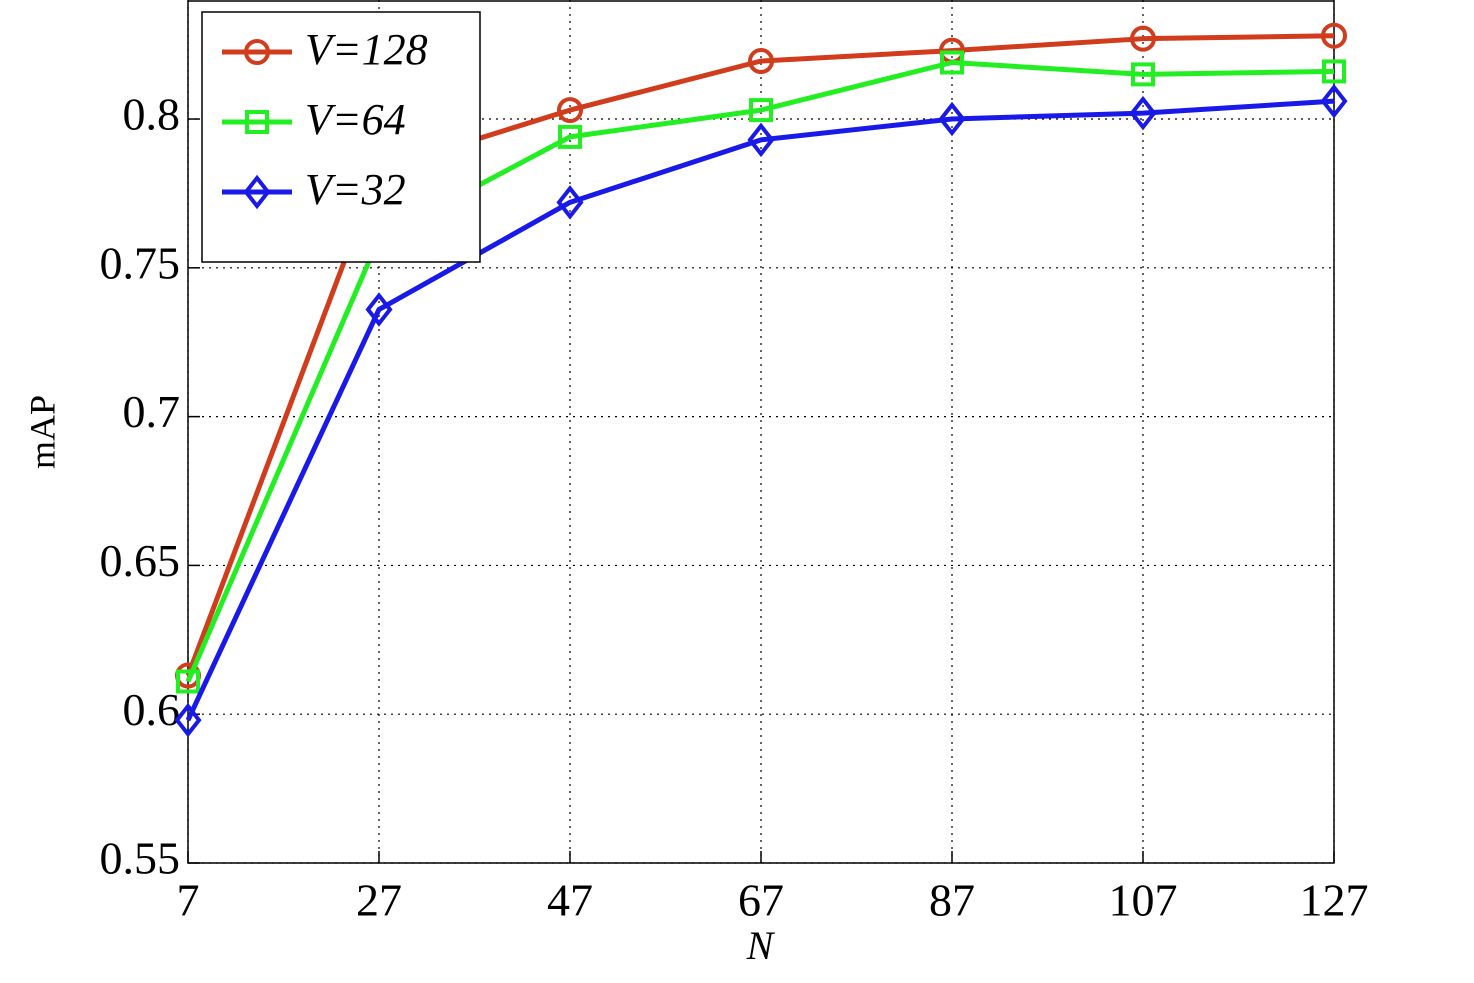 The width and height of the screenshot is (1474, 983). What do you see at coordinates (140, 560) in the screenshot?
I see `y-tick-label: 0.65` at bounding box center [140, 560].